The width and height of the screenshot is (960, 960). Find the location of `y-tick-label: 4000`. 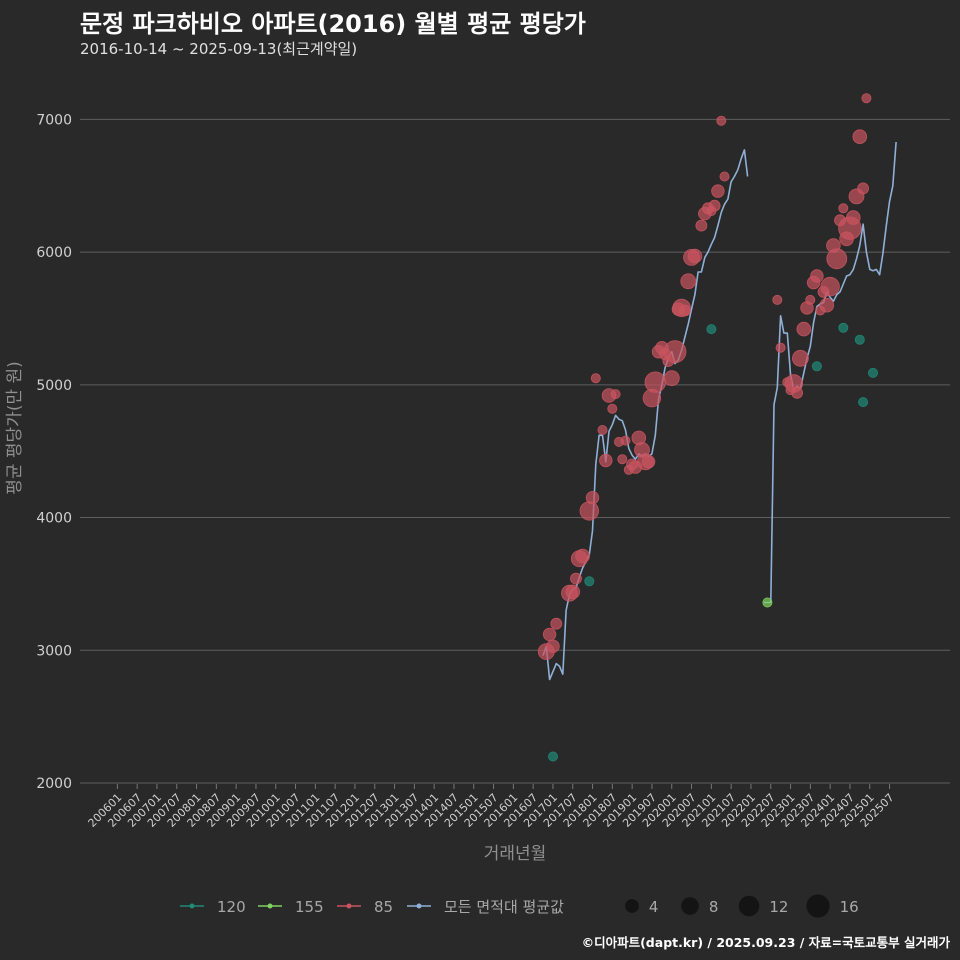

y-tick-label: 4000 is located at coordinates (54, 519).